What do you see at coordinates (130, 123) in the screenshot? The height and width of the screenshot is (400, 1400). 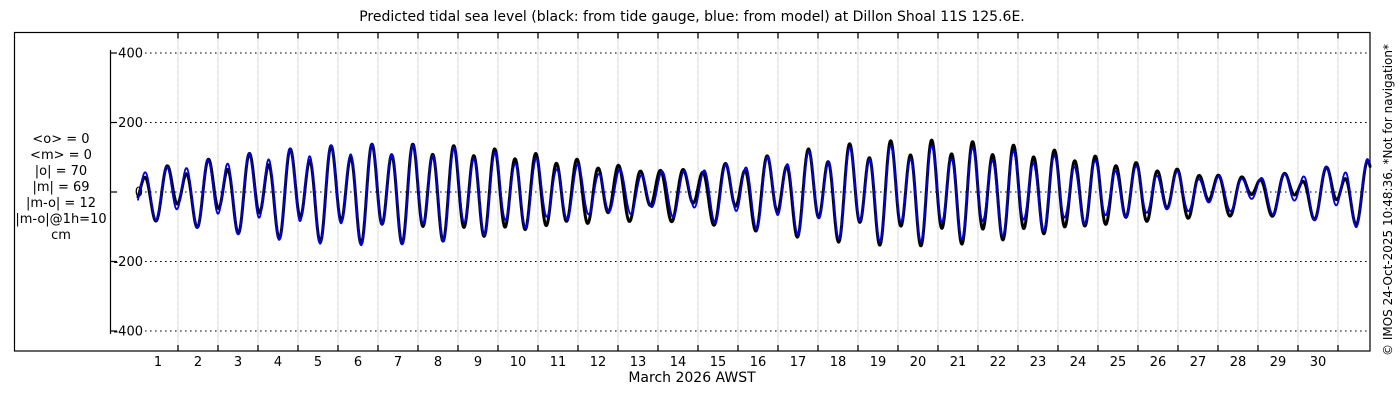 I see `y-tick-label: 200` at bounding box center [130, 123].